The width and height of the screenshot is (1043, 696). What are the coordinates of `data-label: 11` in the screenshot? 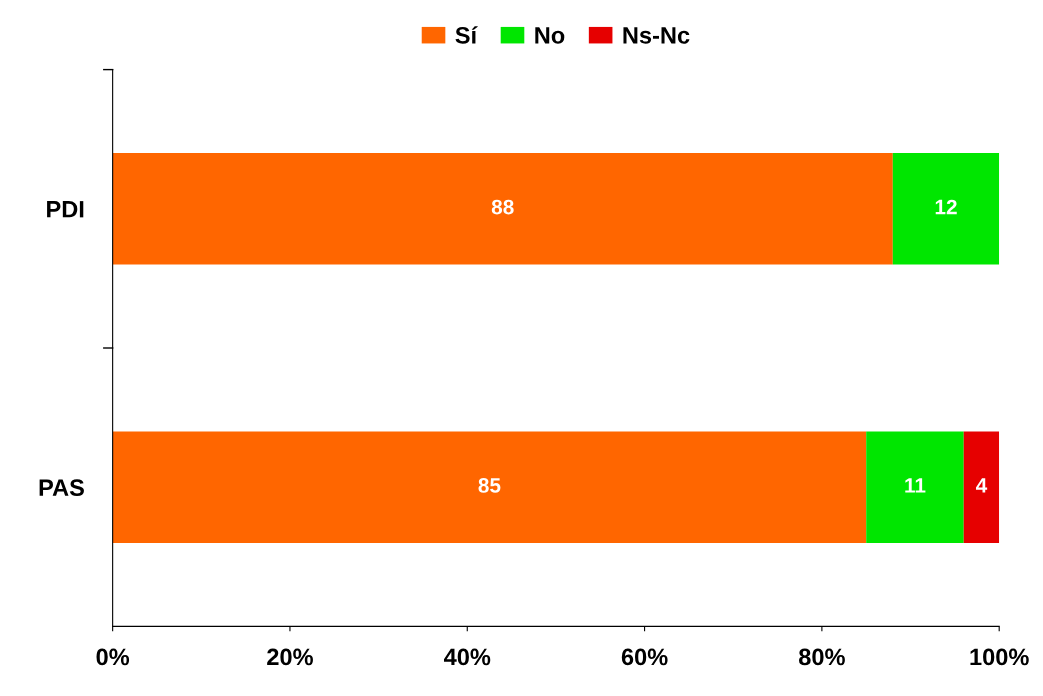 It's located at (915, 485).